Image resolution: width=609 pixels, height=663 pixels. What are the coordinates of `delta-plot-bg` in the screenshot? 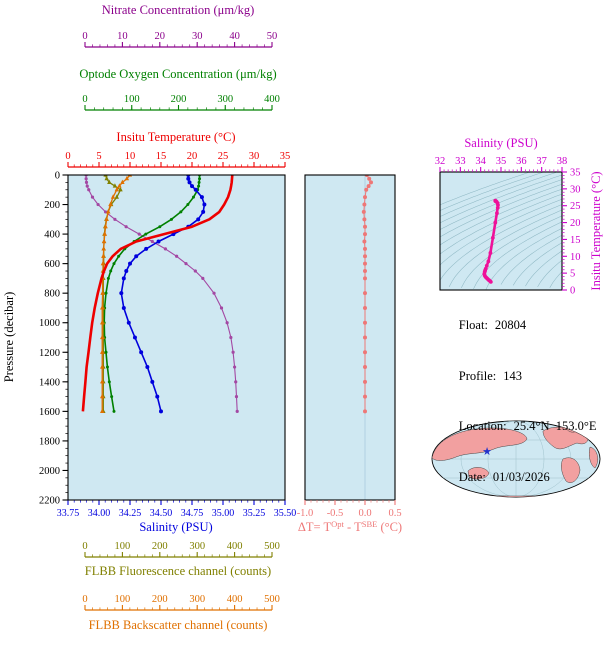 It's located at (350, 337).